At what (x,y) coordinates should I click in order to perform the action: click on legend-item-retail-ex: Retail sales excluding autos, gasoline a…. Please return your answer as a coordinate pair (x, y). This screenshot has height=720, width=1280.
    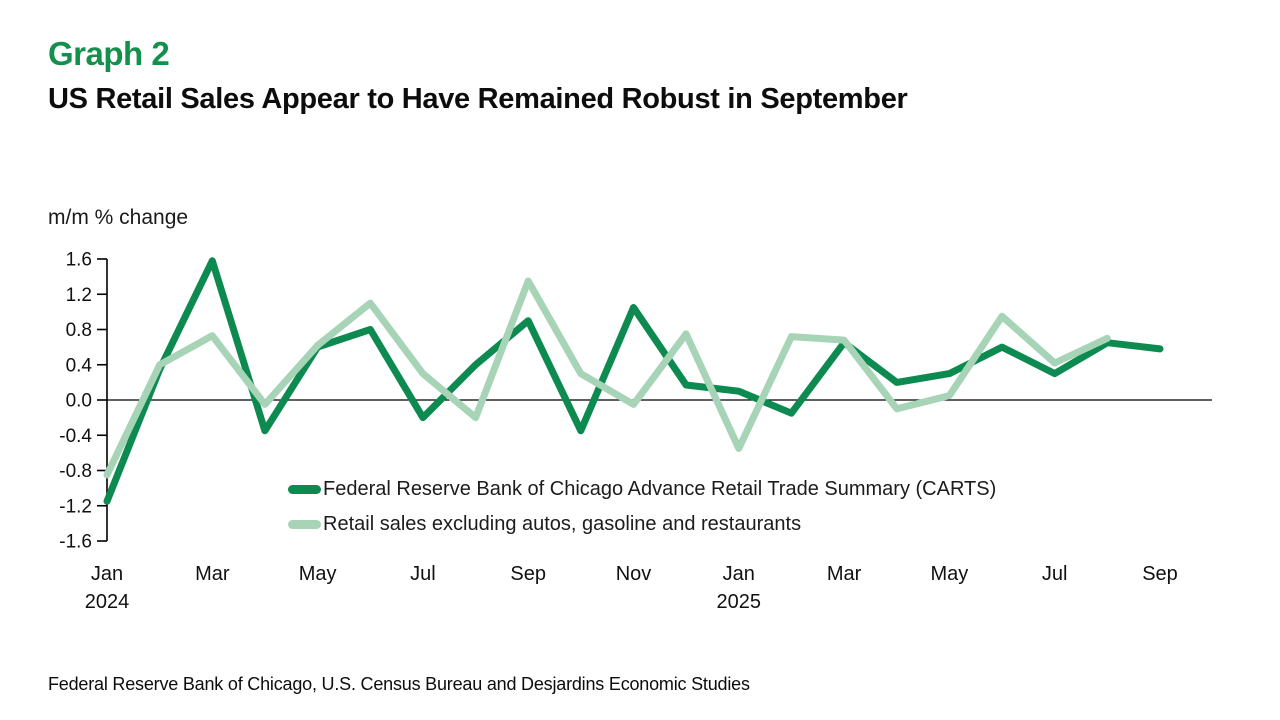
    Looking at the image, I should click on (642, 524).